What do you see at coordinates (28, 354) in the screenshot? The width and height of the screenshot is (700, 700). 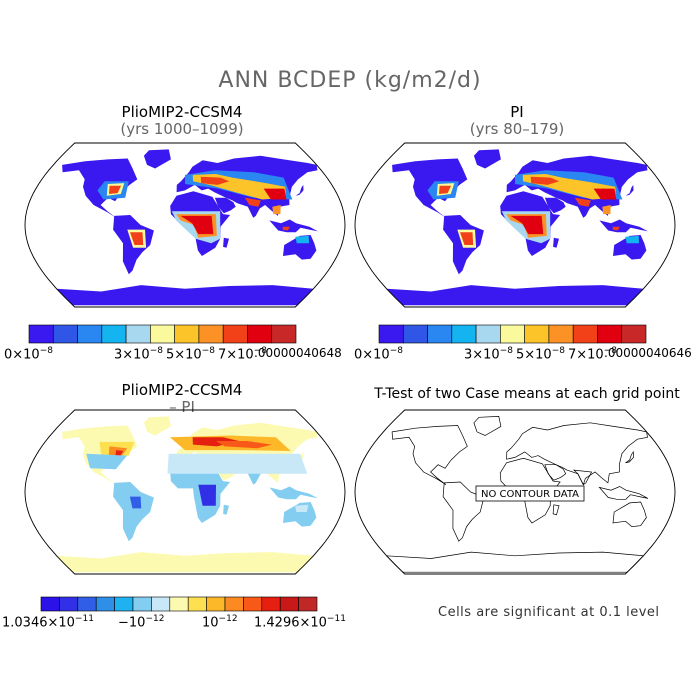 I see `cb1-label-0: 0×10⁻⁸` at bounding box center [28, 354].